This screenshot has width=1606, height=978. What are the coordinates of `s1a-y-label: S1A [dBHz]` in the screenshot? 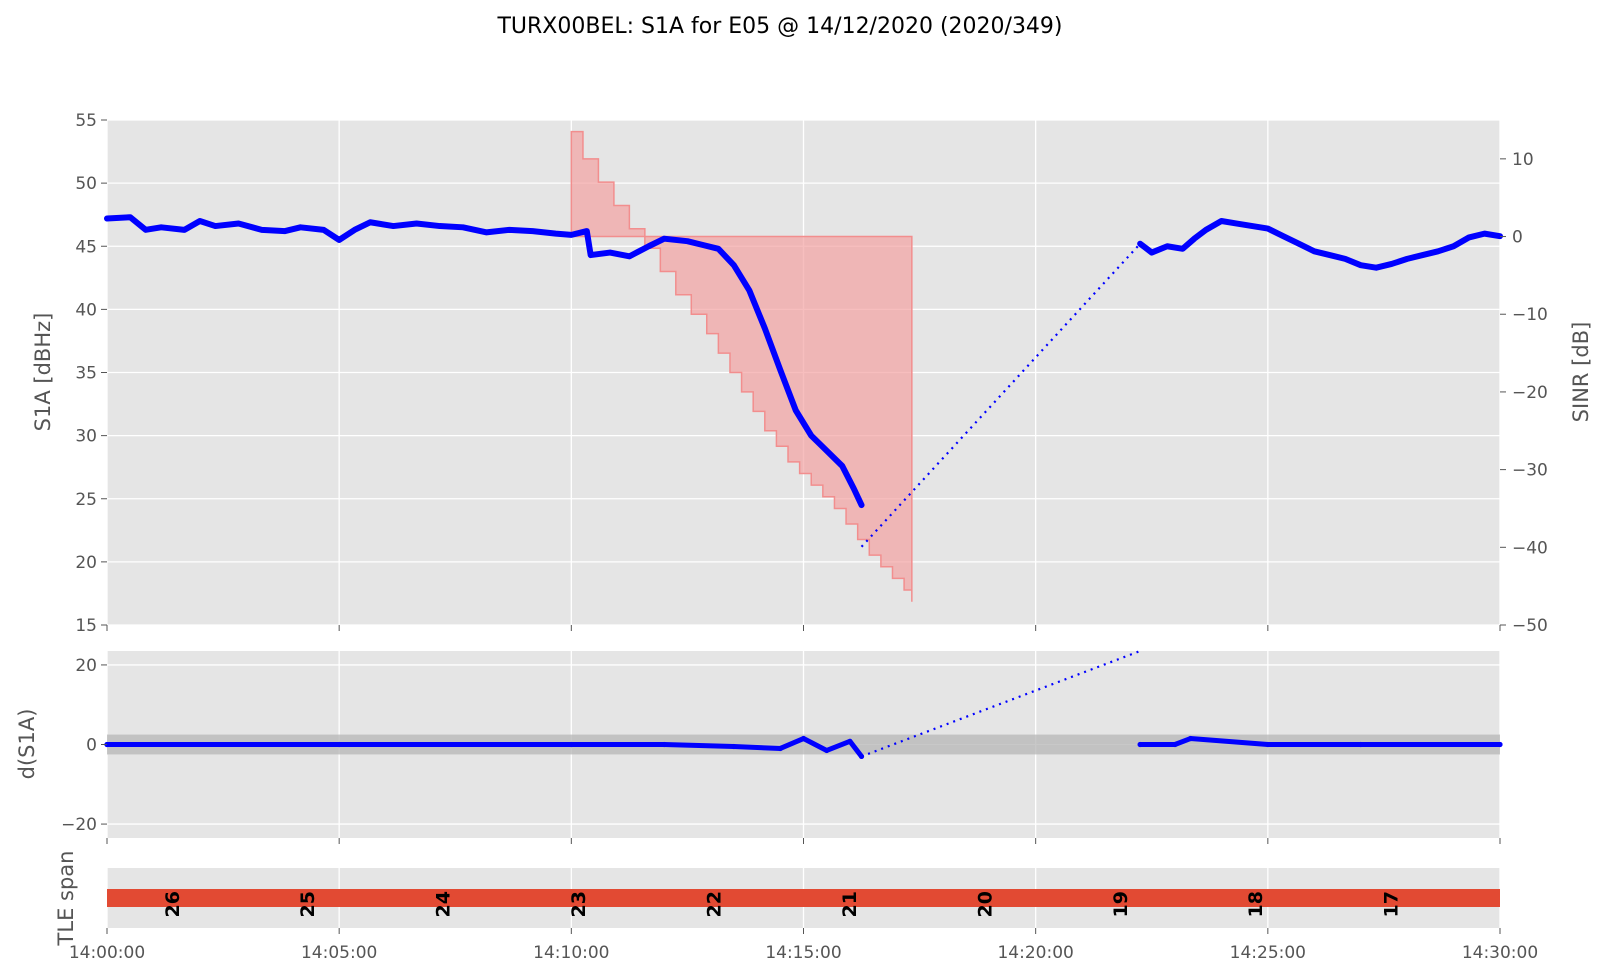 It's located at (43, 372).